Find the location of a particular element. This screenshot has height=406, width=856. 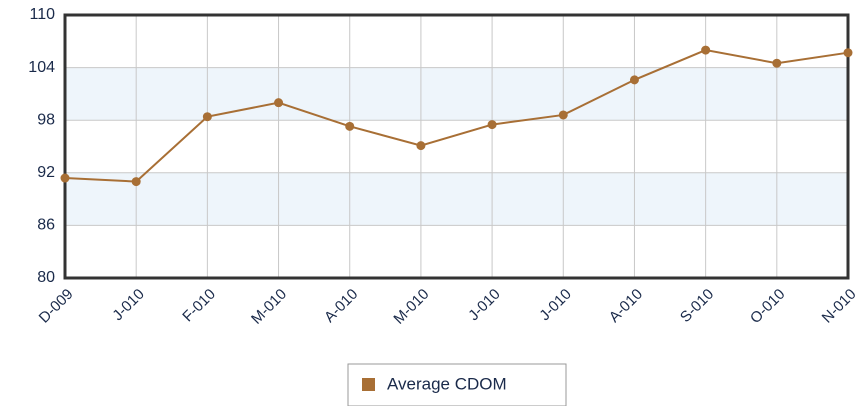

y-tick-label: 80 is located at coordinates (46, 277).